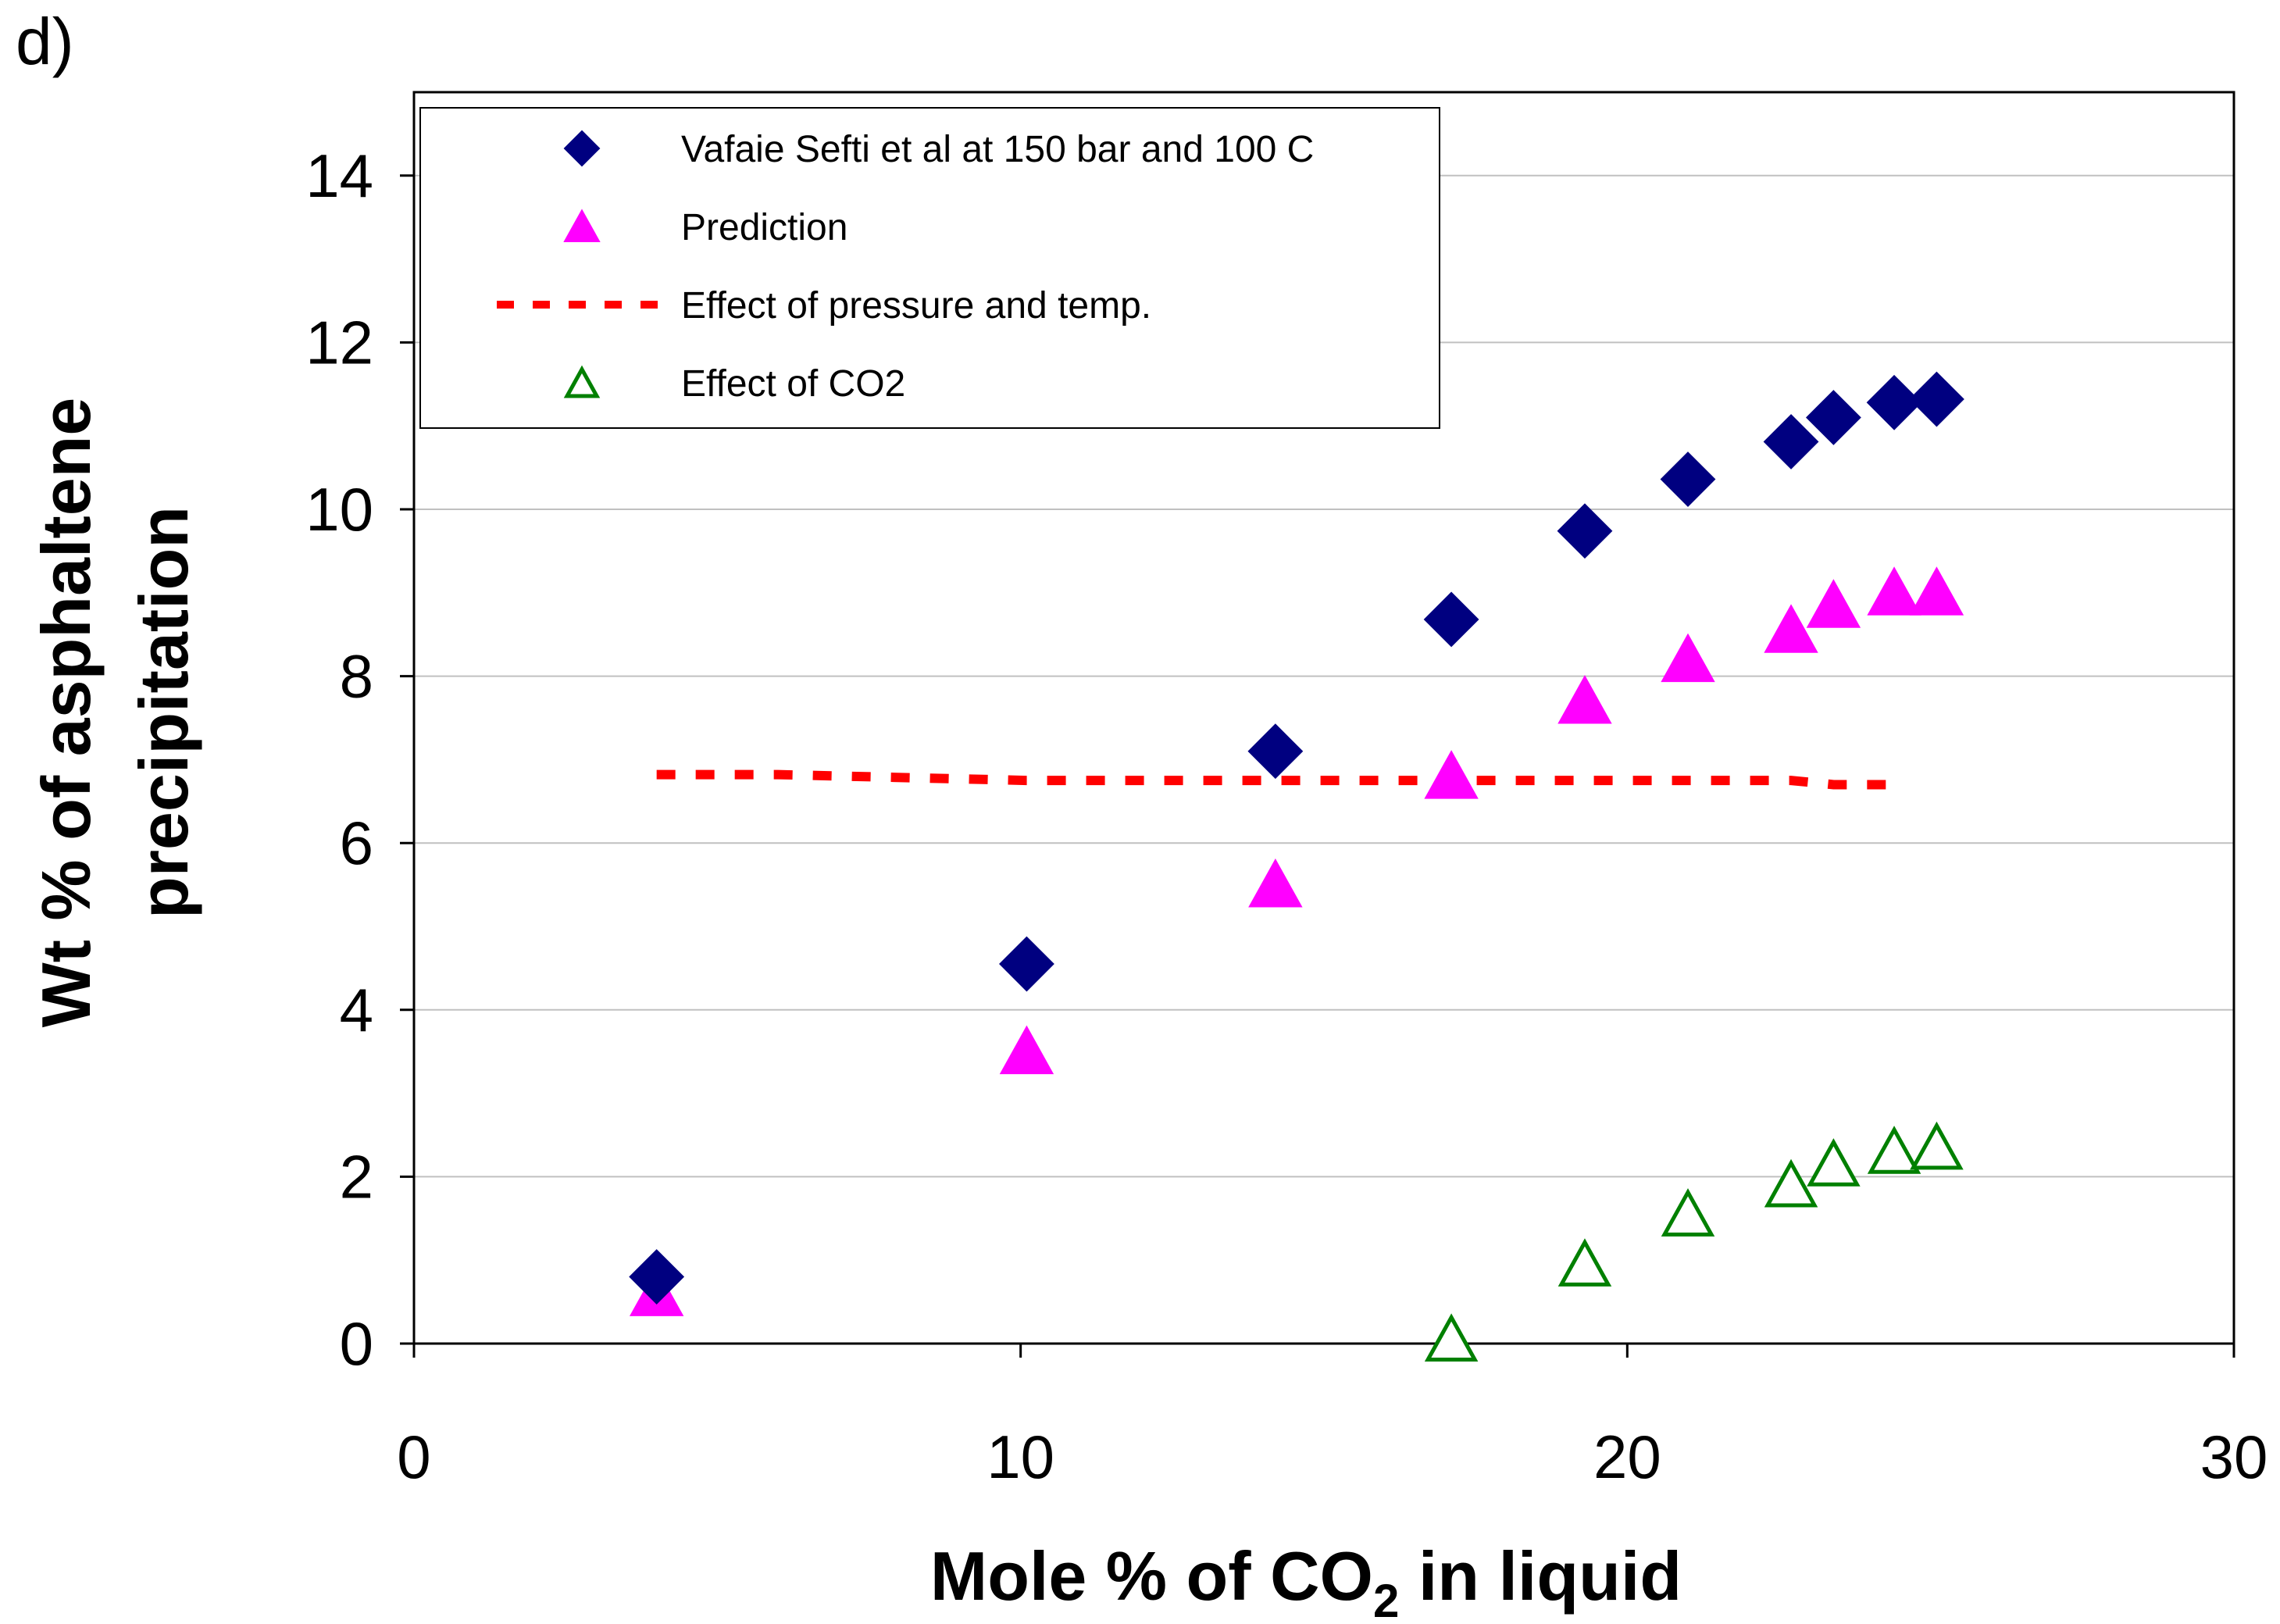 The image size is (2280, 1624). I want to click on y-tick-label: 8, so click(356, 676).